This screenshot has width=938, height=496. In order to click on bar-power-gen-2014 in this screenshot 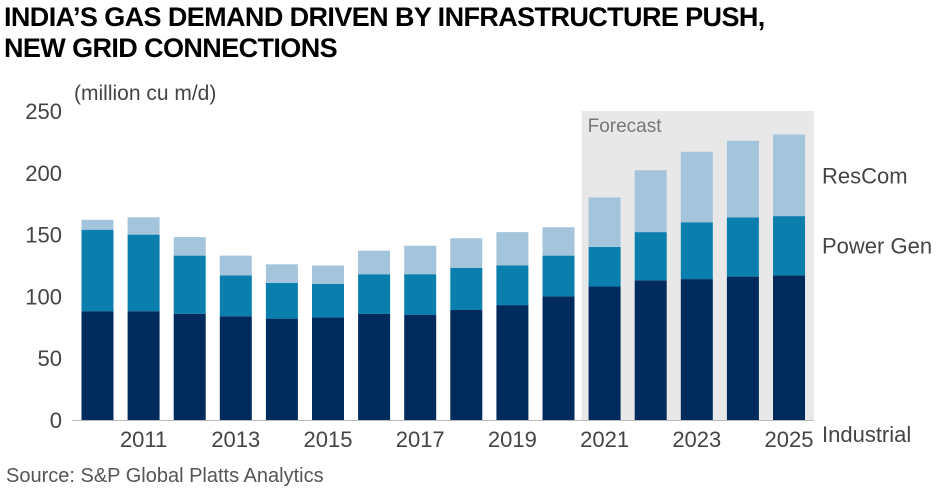, I will do `click(281, 300)`.